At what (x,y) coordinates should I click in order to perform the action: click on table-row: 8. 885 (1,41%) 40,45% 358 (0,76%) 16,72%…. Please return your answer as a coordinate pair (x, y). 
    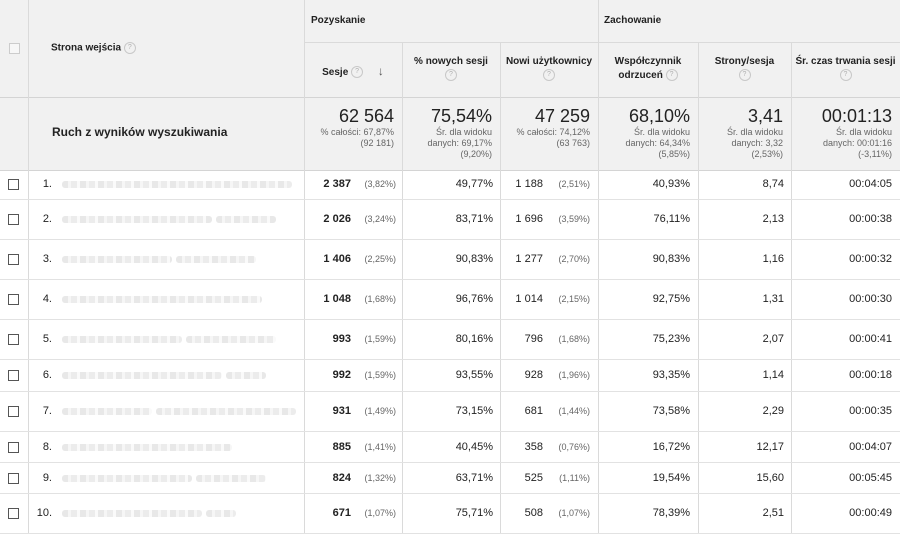
    Looking at the image, I should click on (450, 447).